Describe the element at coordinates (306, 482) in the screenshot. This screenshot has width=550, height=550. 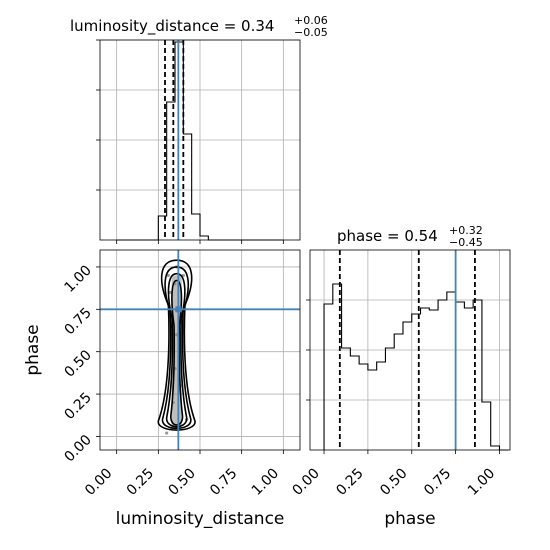
I see `phase-x-tick-label: 0.00` at that location.